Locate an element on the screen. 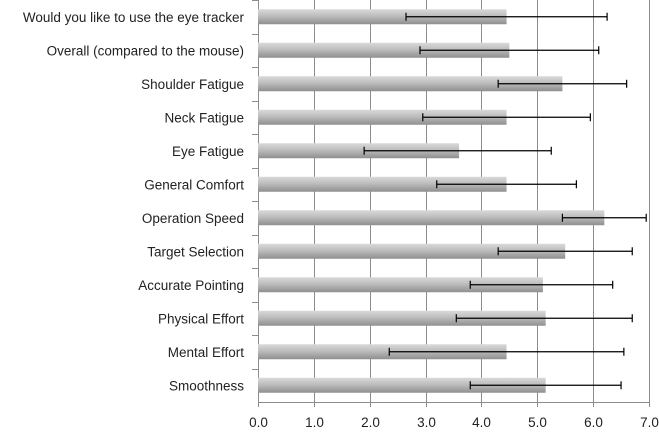 The image size is (659, 436). x-tick-label: 2.0 is located at coordinates (370, 422).